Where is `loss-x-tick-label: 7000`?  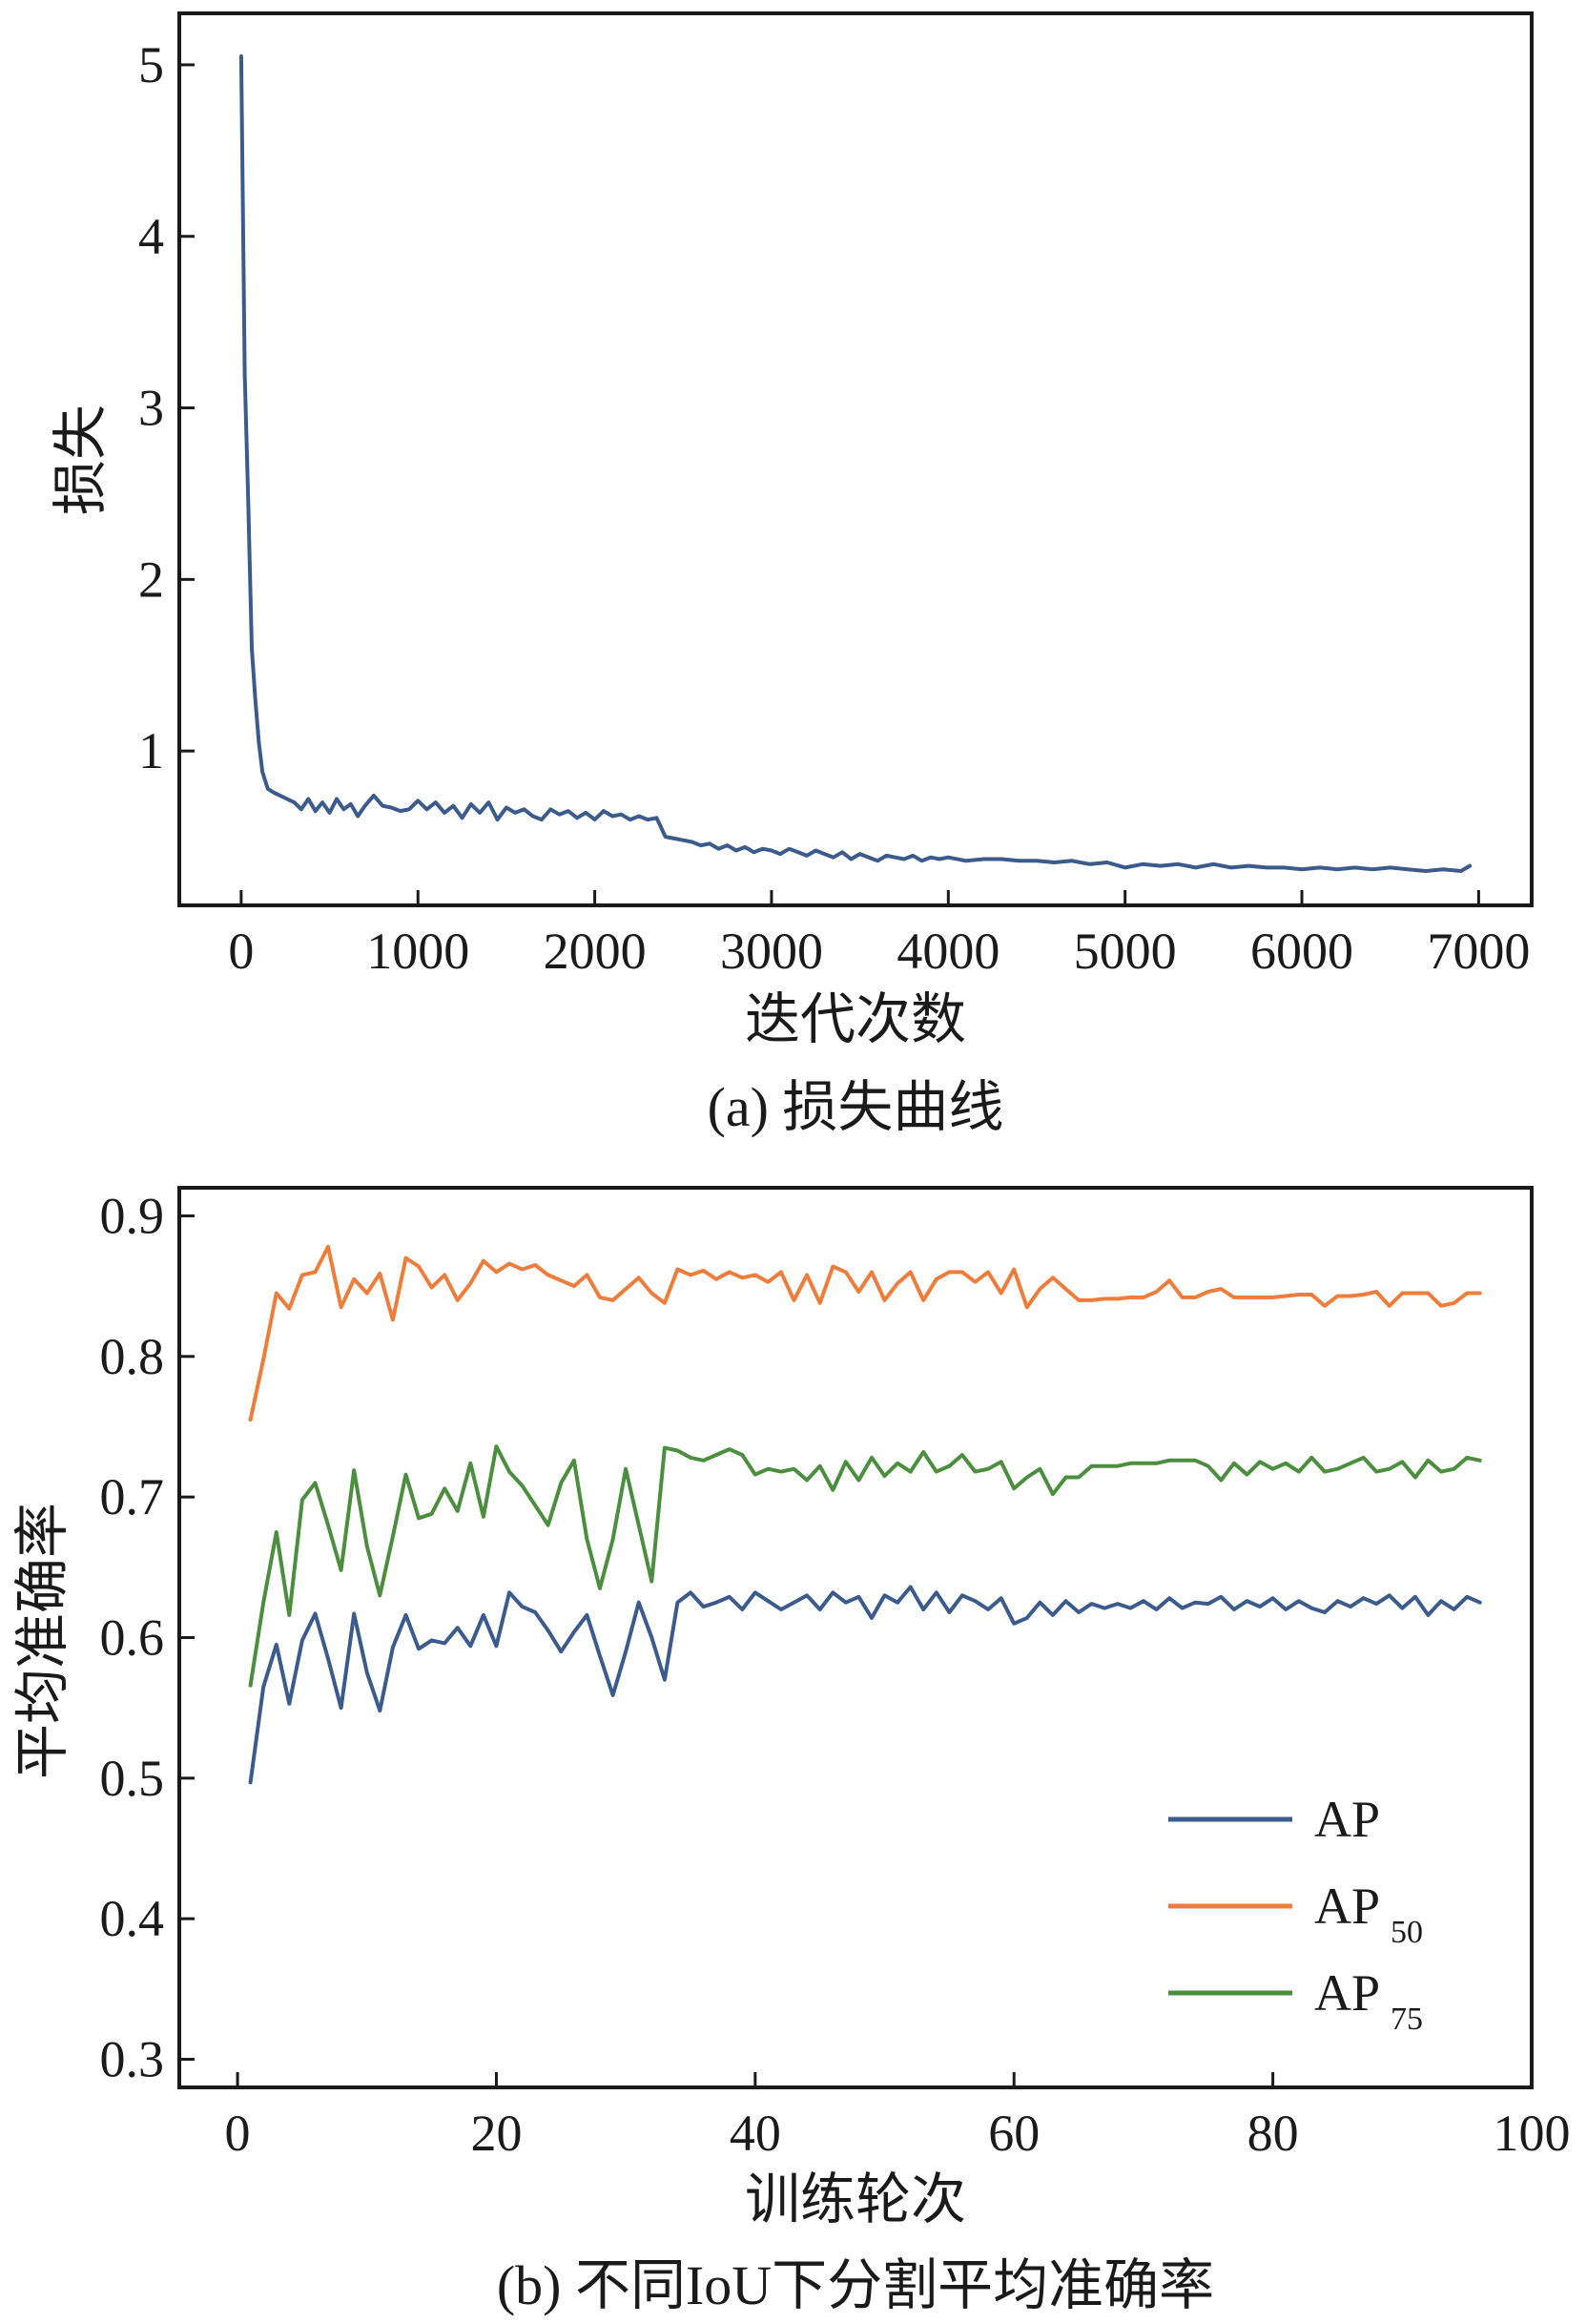 loss-x-tick-label: 7000 is located at coordinates (1478, 951).